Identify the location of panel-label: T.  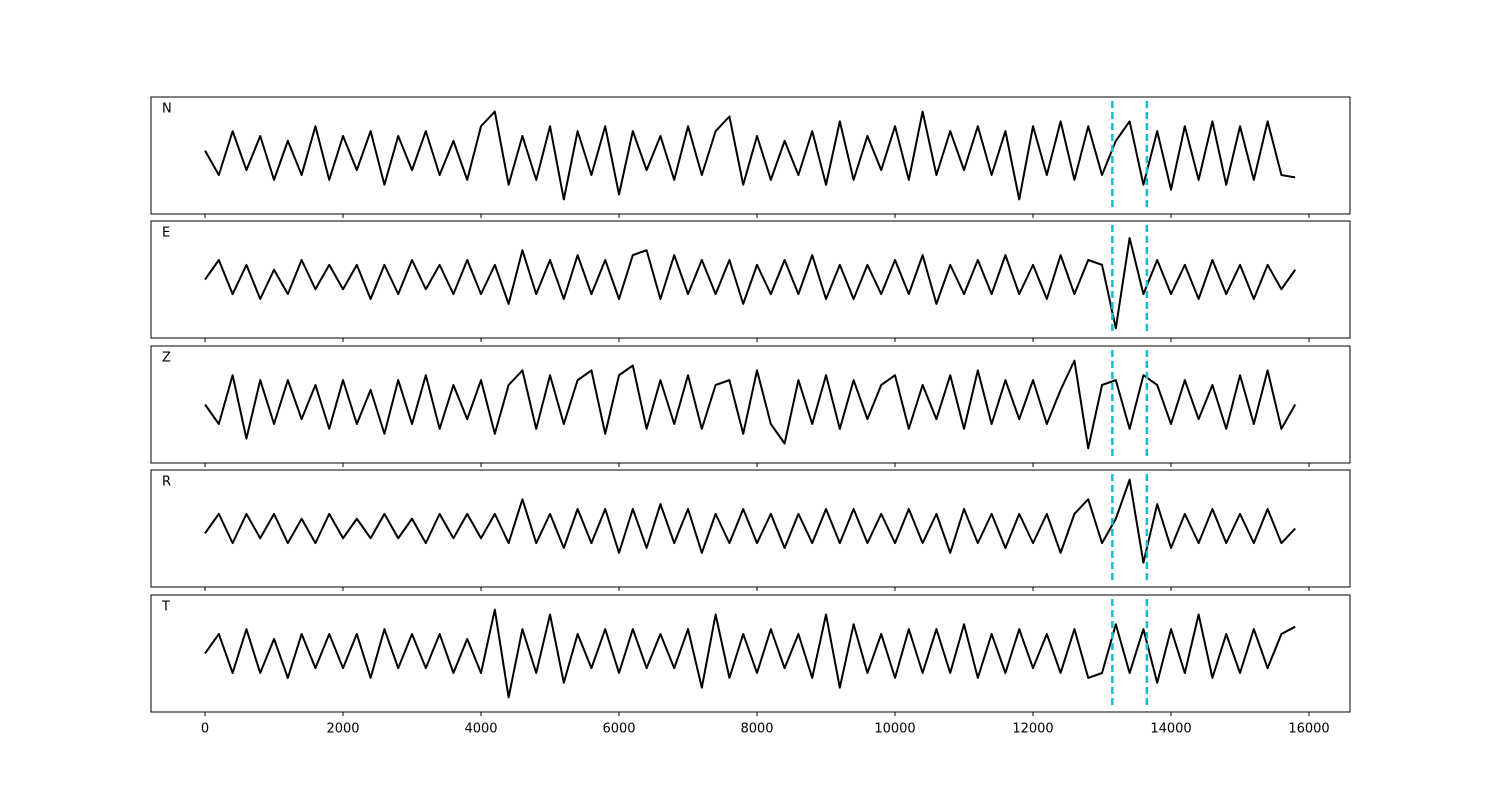
(165, 607).